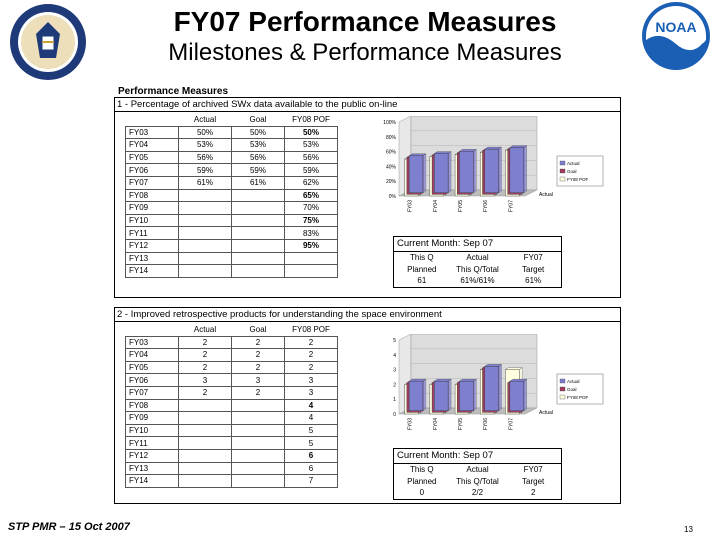 This screenshot has width=720, height=540. Describe the element at coordinates (391, 138) in the screenshot. I see `y-tick-label: 80%` at that location.